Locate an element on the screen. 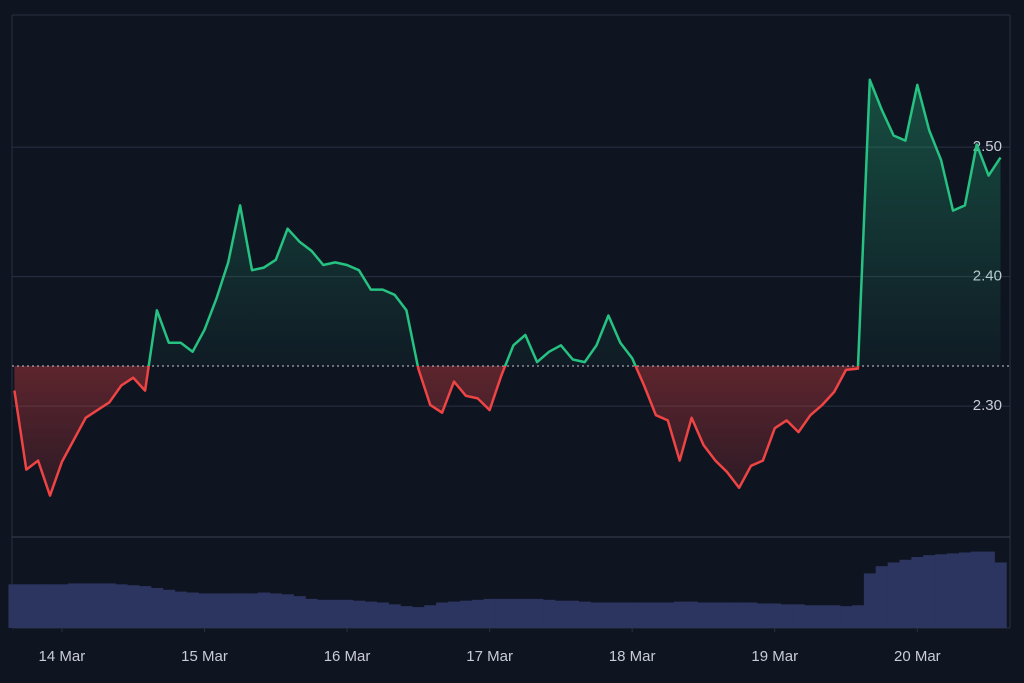 This screenshot has height=683, width=1024. x-tick-label: 19 Mar is located at coordinates (774, 656).